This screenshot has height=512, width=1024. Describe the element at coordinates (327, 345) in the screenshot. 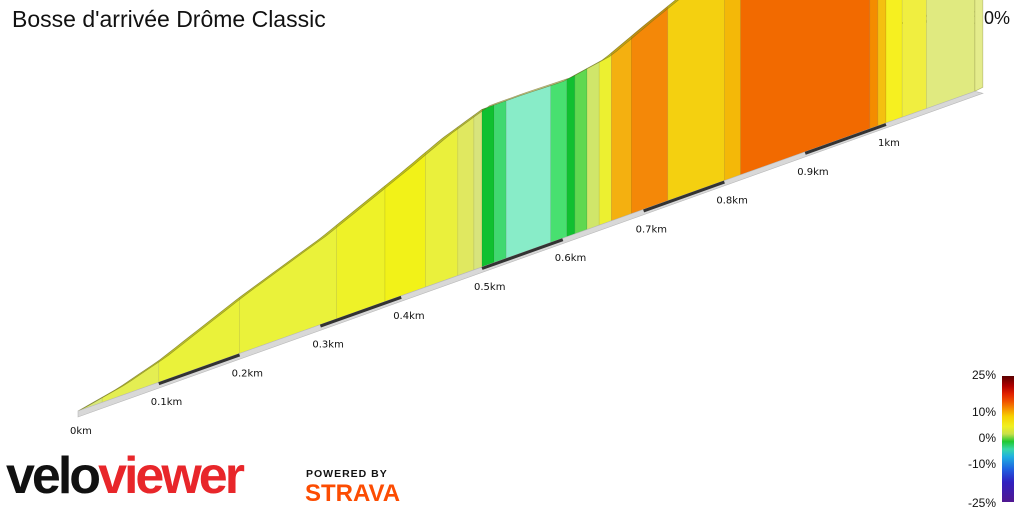

I see `distance-tick-label: 0.3km` at that location.